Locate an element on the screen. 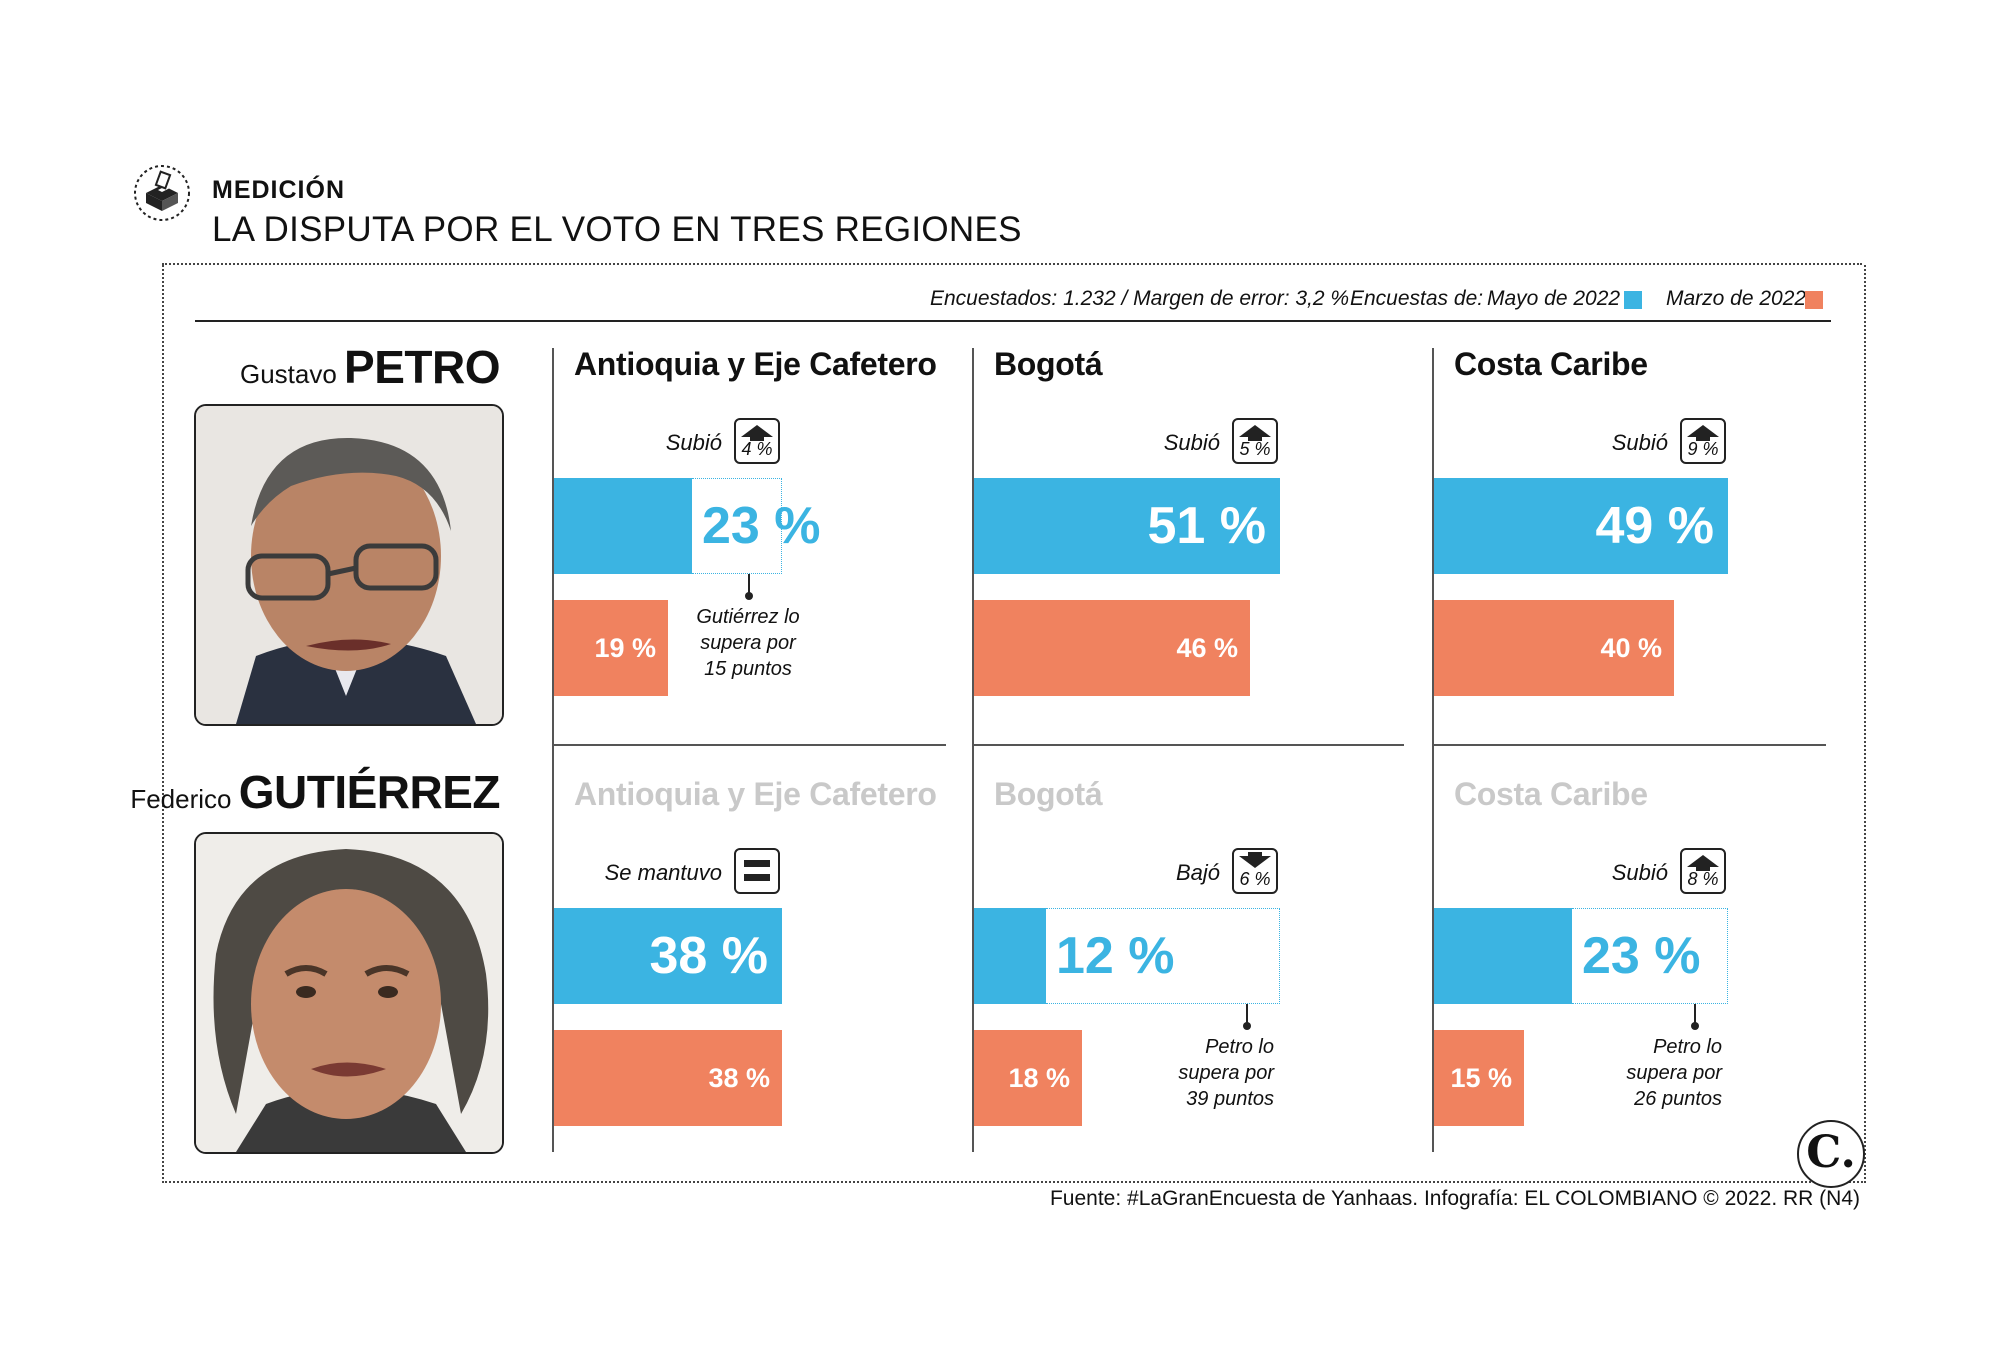 This screenshot has width=2000, height=1357. region-title-gutierrez-costa-caribe: Costa Caribe is located at coordinates (1551, 794).